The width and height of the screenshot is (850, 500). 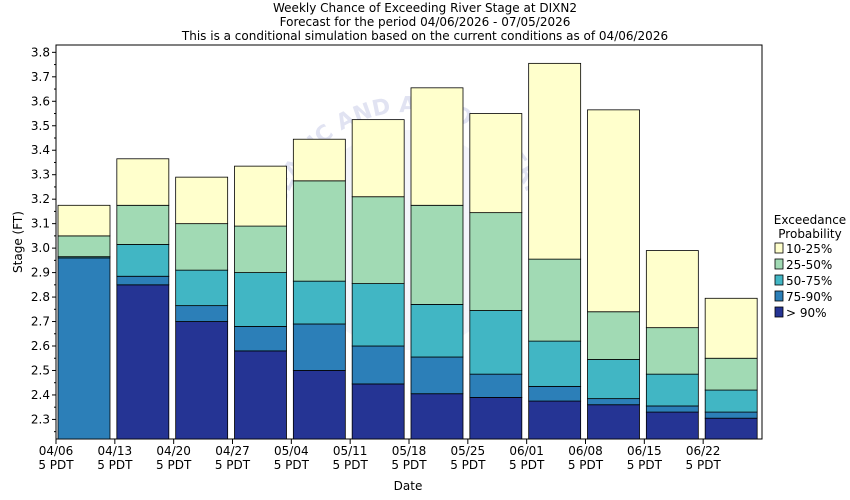 I want to click on y-tick-label: 3.1, so click(x=40, y=224).